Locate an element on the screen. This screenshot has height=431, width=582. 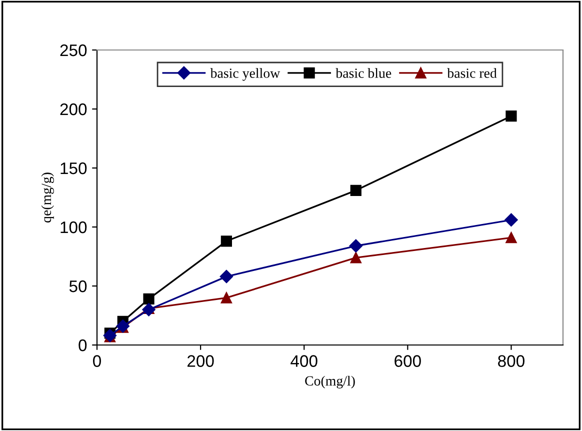
x-tick-label: 800 is located at coordinates (511, 361).